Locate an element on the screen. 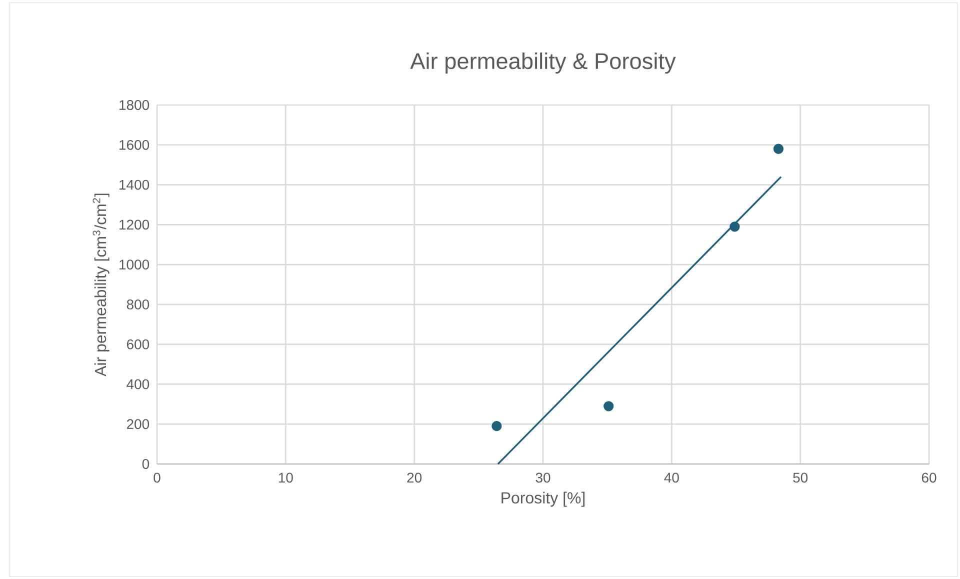 Image resolution: width=960 pixels, height=579 pixels. x-tick-label: 50 is located at coordinates (800, 477).